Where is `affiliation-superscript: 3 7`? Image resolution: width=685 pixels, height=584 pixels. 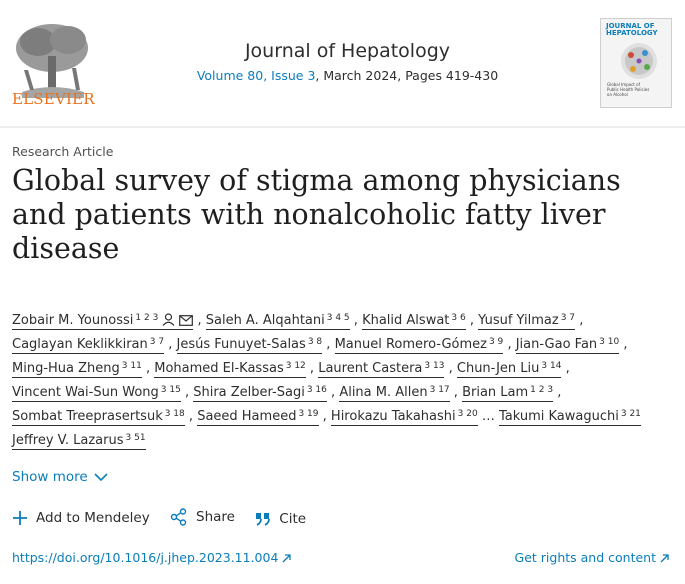 affiliation-superscript: 3 7 is located at coordinates (568, 318).